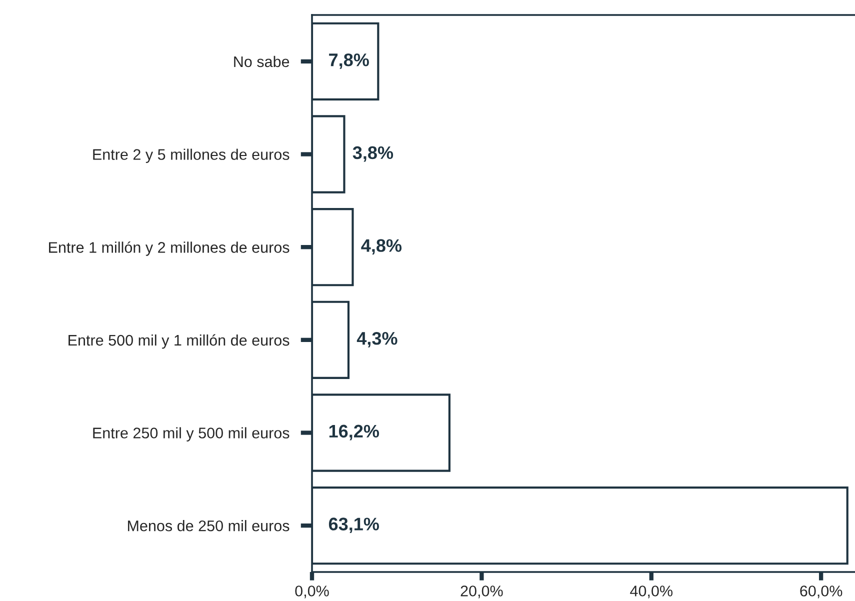 This screenshot has width=855, height=601. What do you see at coordinates (821, 592) in the screenshot?
I see `x-tick-label: 60,0%` at bounding box center [821, 592].